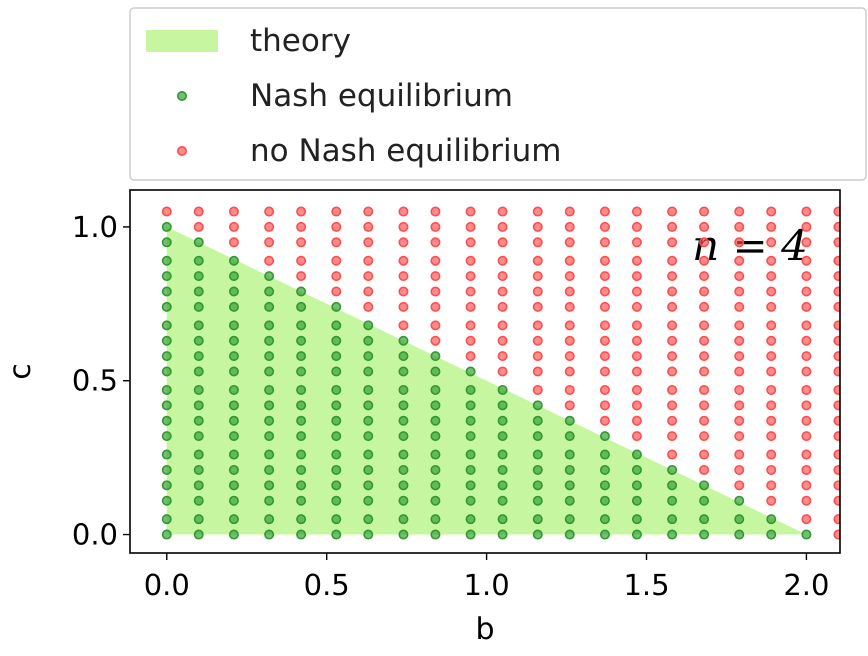 This screenshot has height=656, width=868. I want to click on x-axis-title: b, so click(485, 629).